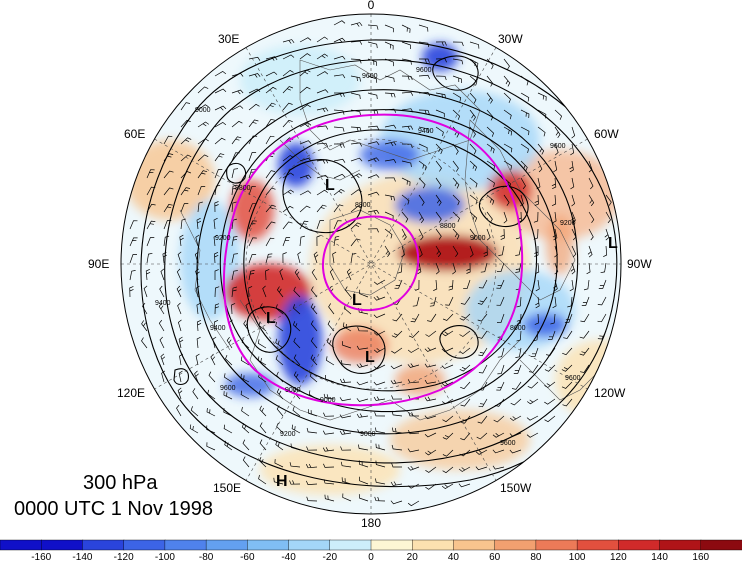  I want to click on colorbar-tick-label: -100, so click(165, 556).